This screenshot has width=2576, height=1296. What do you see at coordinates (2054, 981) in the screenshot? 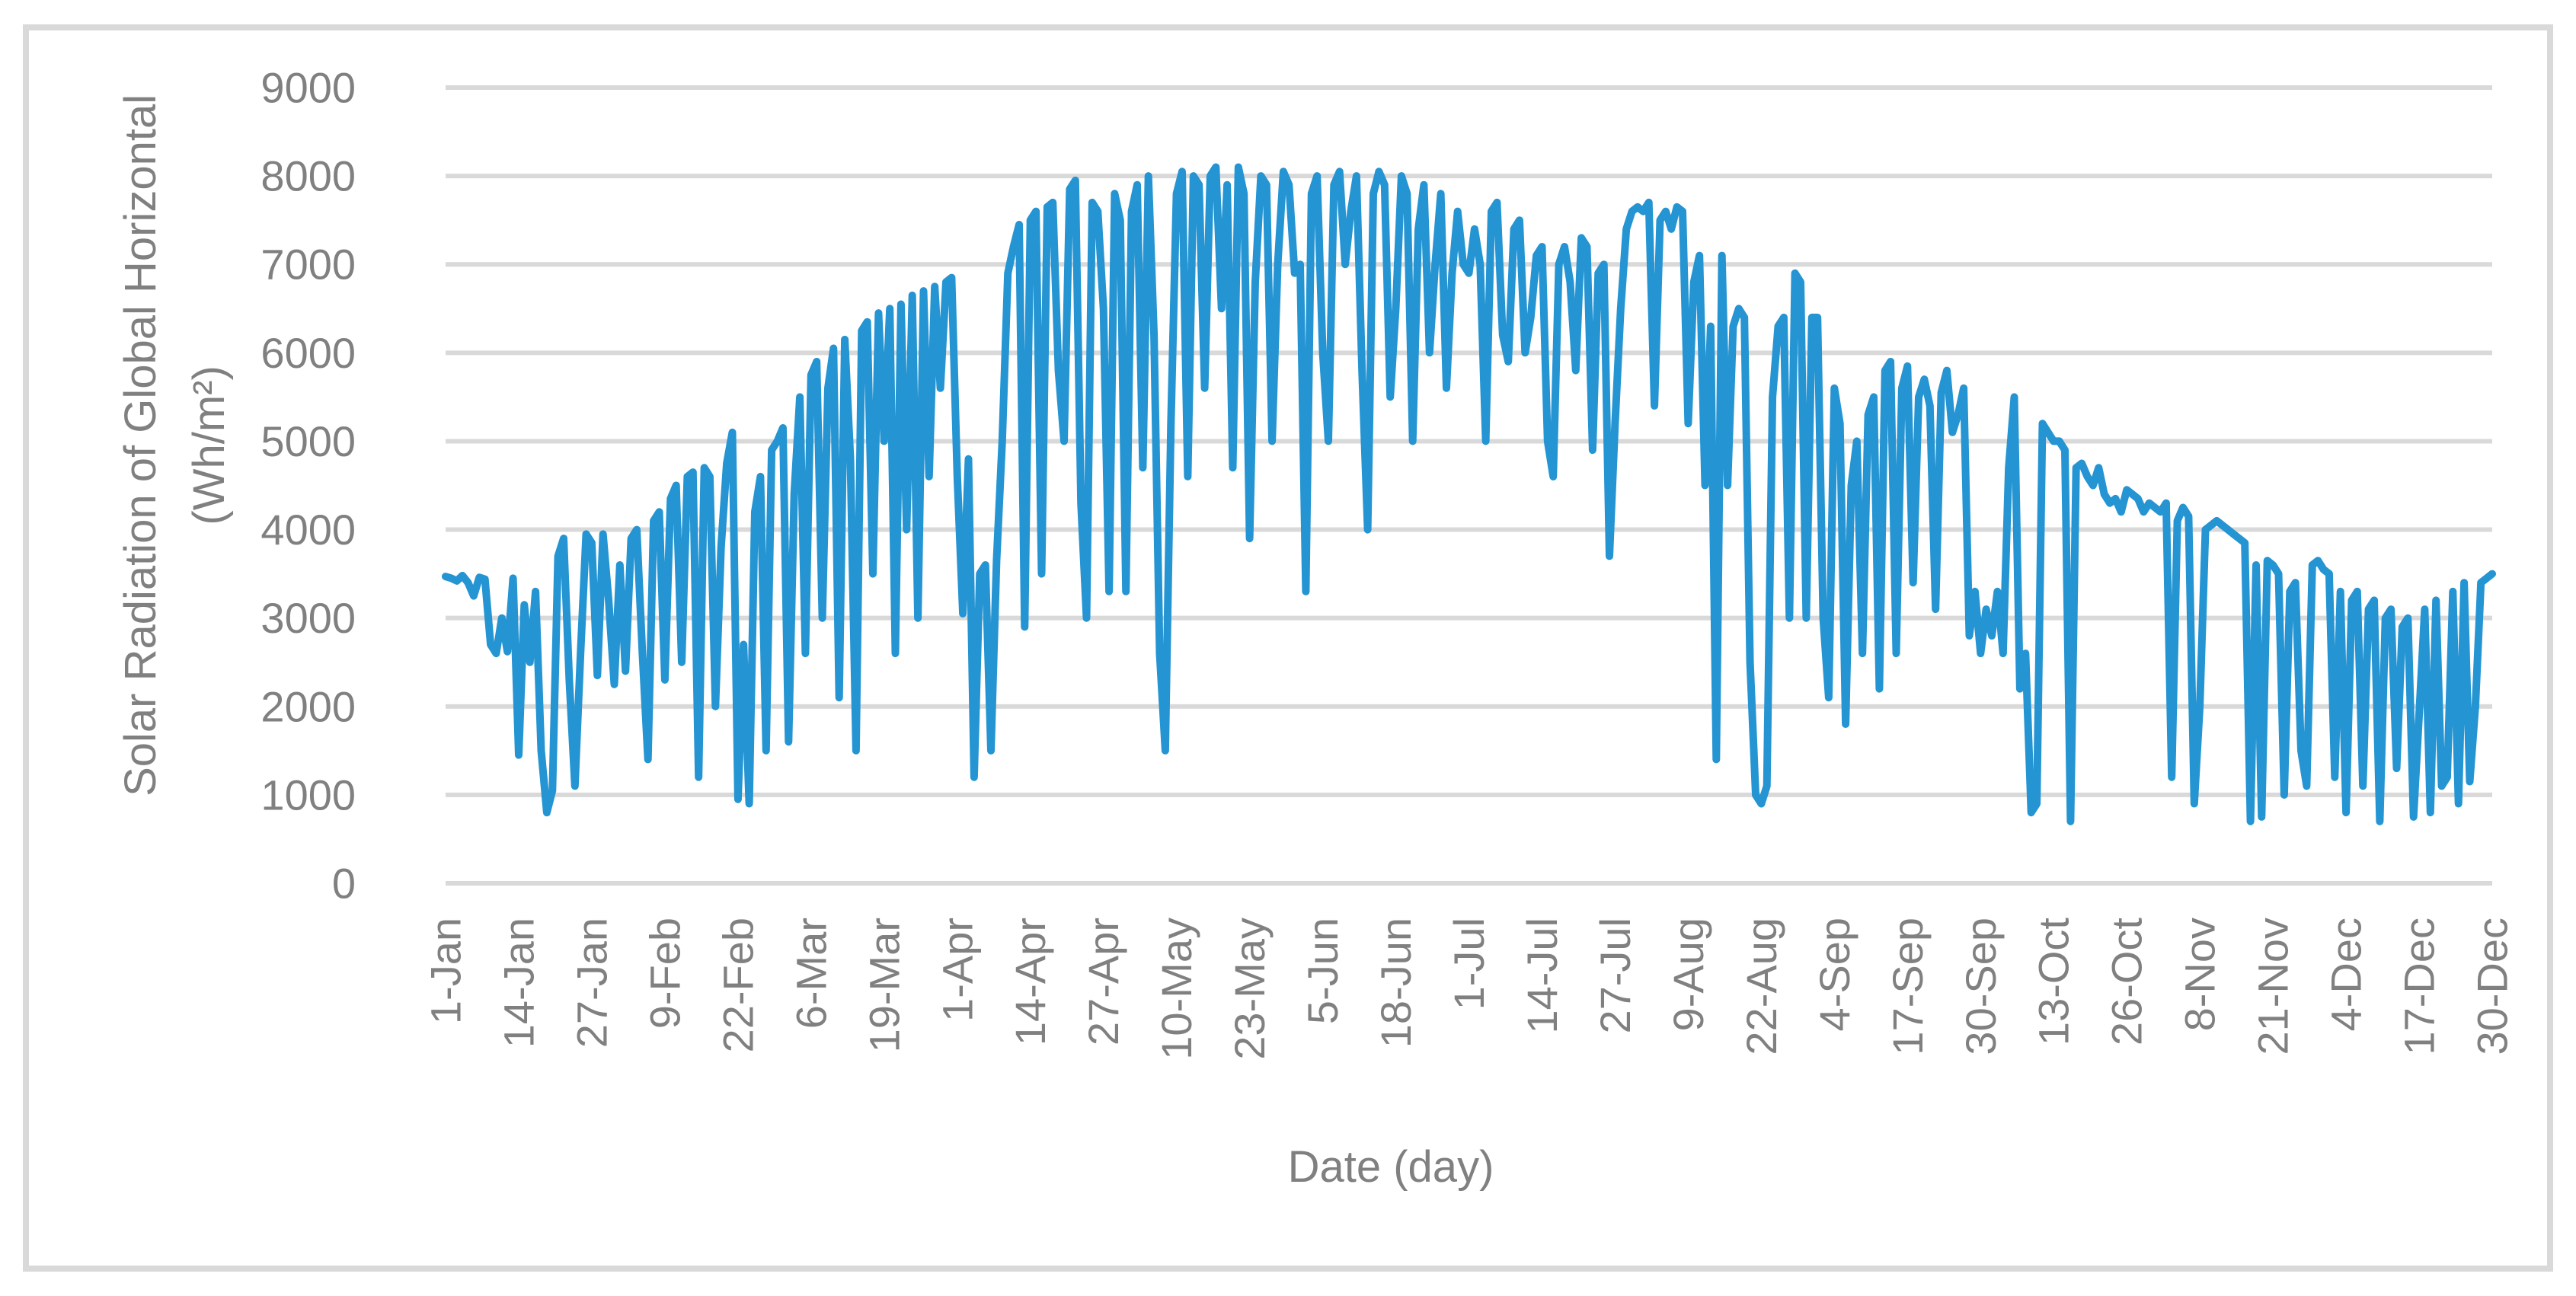
I see `x-tick-label: 13-Oct` at bounding box center [2054, 981].